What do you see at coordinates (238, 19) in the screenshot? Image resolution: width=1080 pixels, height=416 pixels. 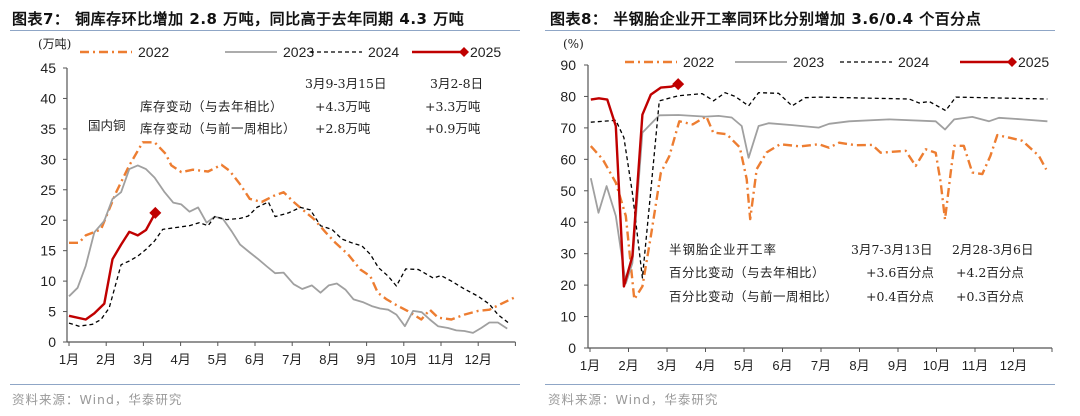 I see `chart-title: 图表7： 铜库存环比增加 2.8 万吨，同比高于去年同期 4.3 万吨` at bounding box center [238, 19].